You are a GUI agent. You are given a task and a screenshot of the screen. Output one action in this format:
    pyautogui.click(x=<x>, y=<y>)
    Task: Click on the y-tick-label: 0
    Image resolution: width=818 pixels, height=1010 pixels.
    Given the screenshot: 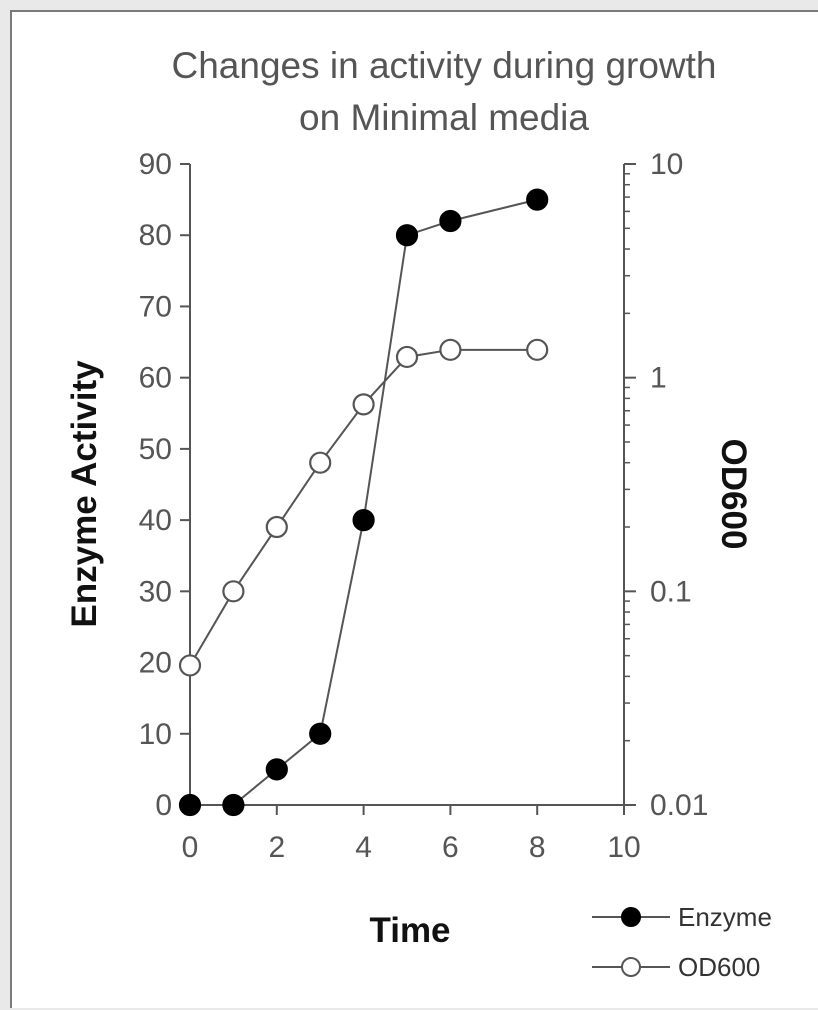 What is the action you would take?
    pyautogui.click(x=163, y=805)
    